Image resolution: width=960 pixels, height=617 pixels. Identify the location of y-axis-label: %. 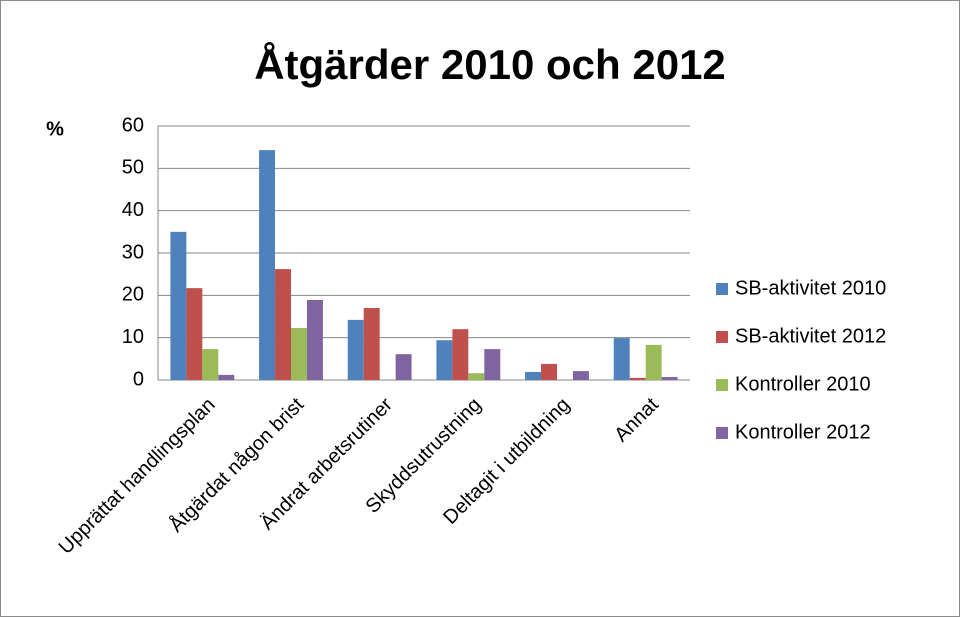
(55, 129).